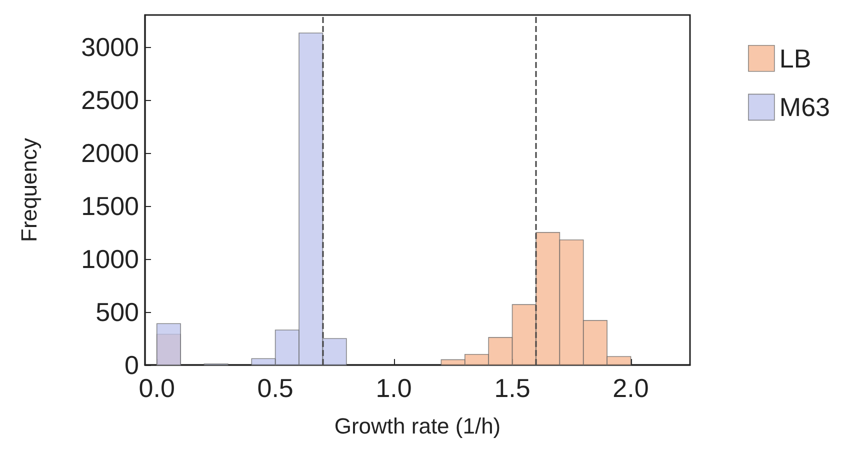 This screenshot has width=845, height=450. What do you see at coordinates (804, 107) in the screenshot?
I see `legend-label: M63` at bounding box center [804, 107].